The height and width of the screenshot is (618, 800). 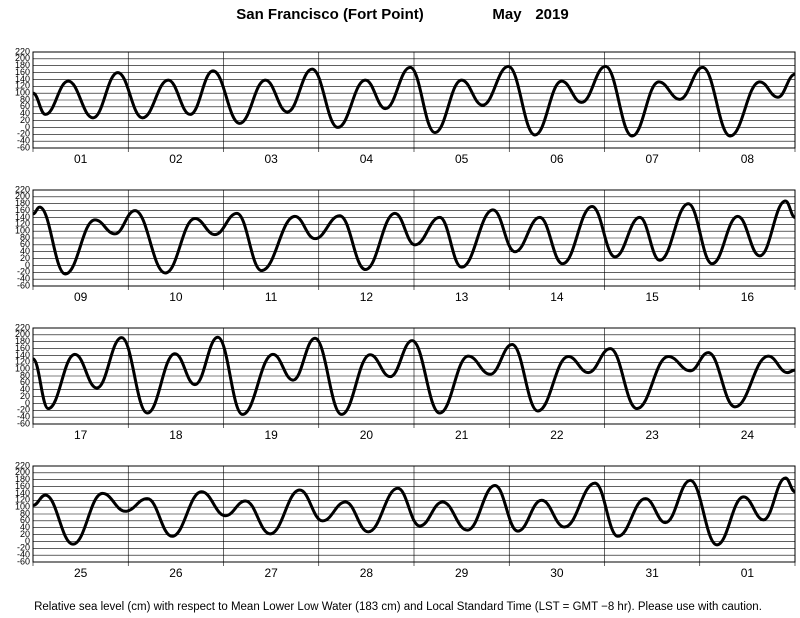 What do you see at coordinates (367, 435) in the screenshot?
I see `day-label: 20` at bounding box center [367, 435].